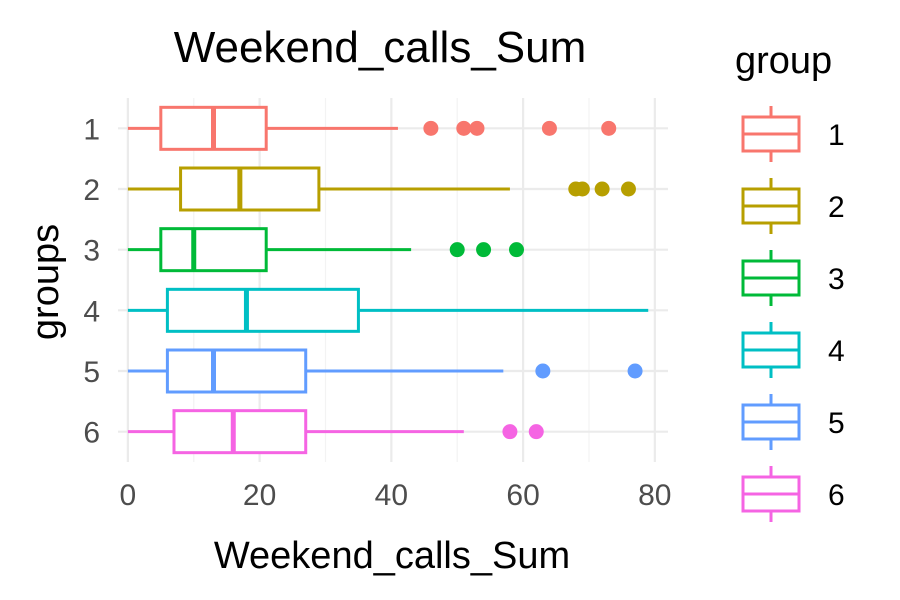 The width and height of the screenshot is (900, 600). I want to click on y-tick-label: 6, so click(91, 433).